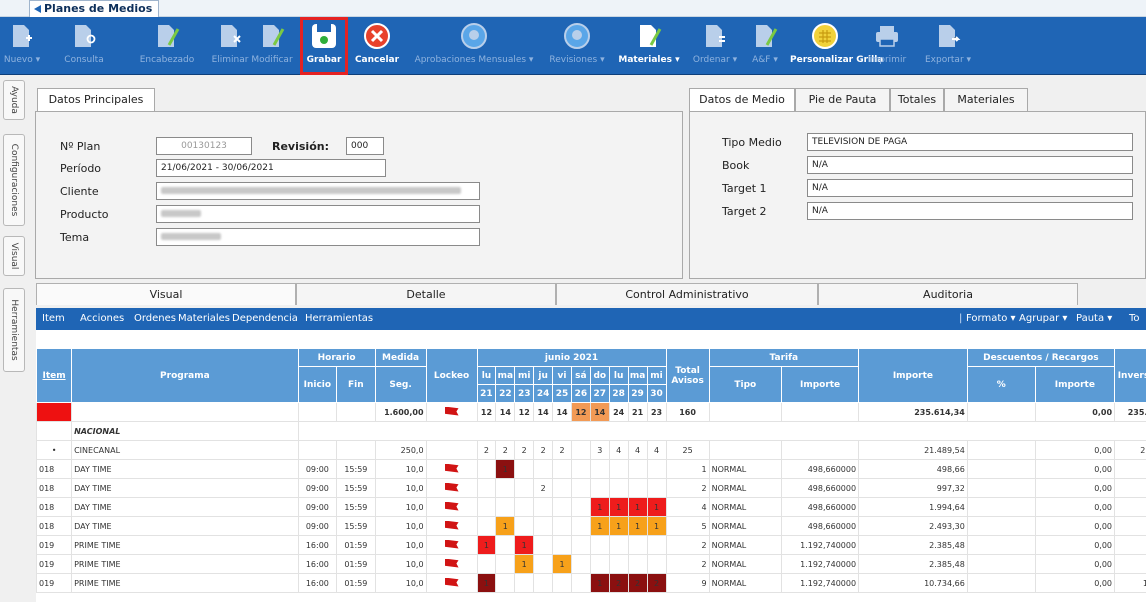 This screenshot has height=602, width=1146. What do you see at coordinates (204, 146) in the screenshot?
I see `plan-field: 00130123` at bounding box center [204, 146].